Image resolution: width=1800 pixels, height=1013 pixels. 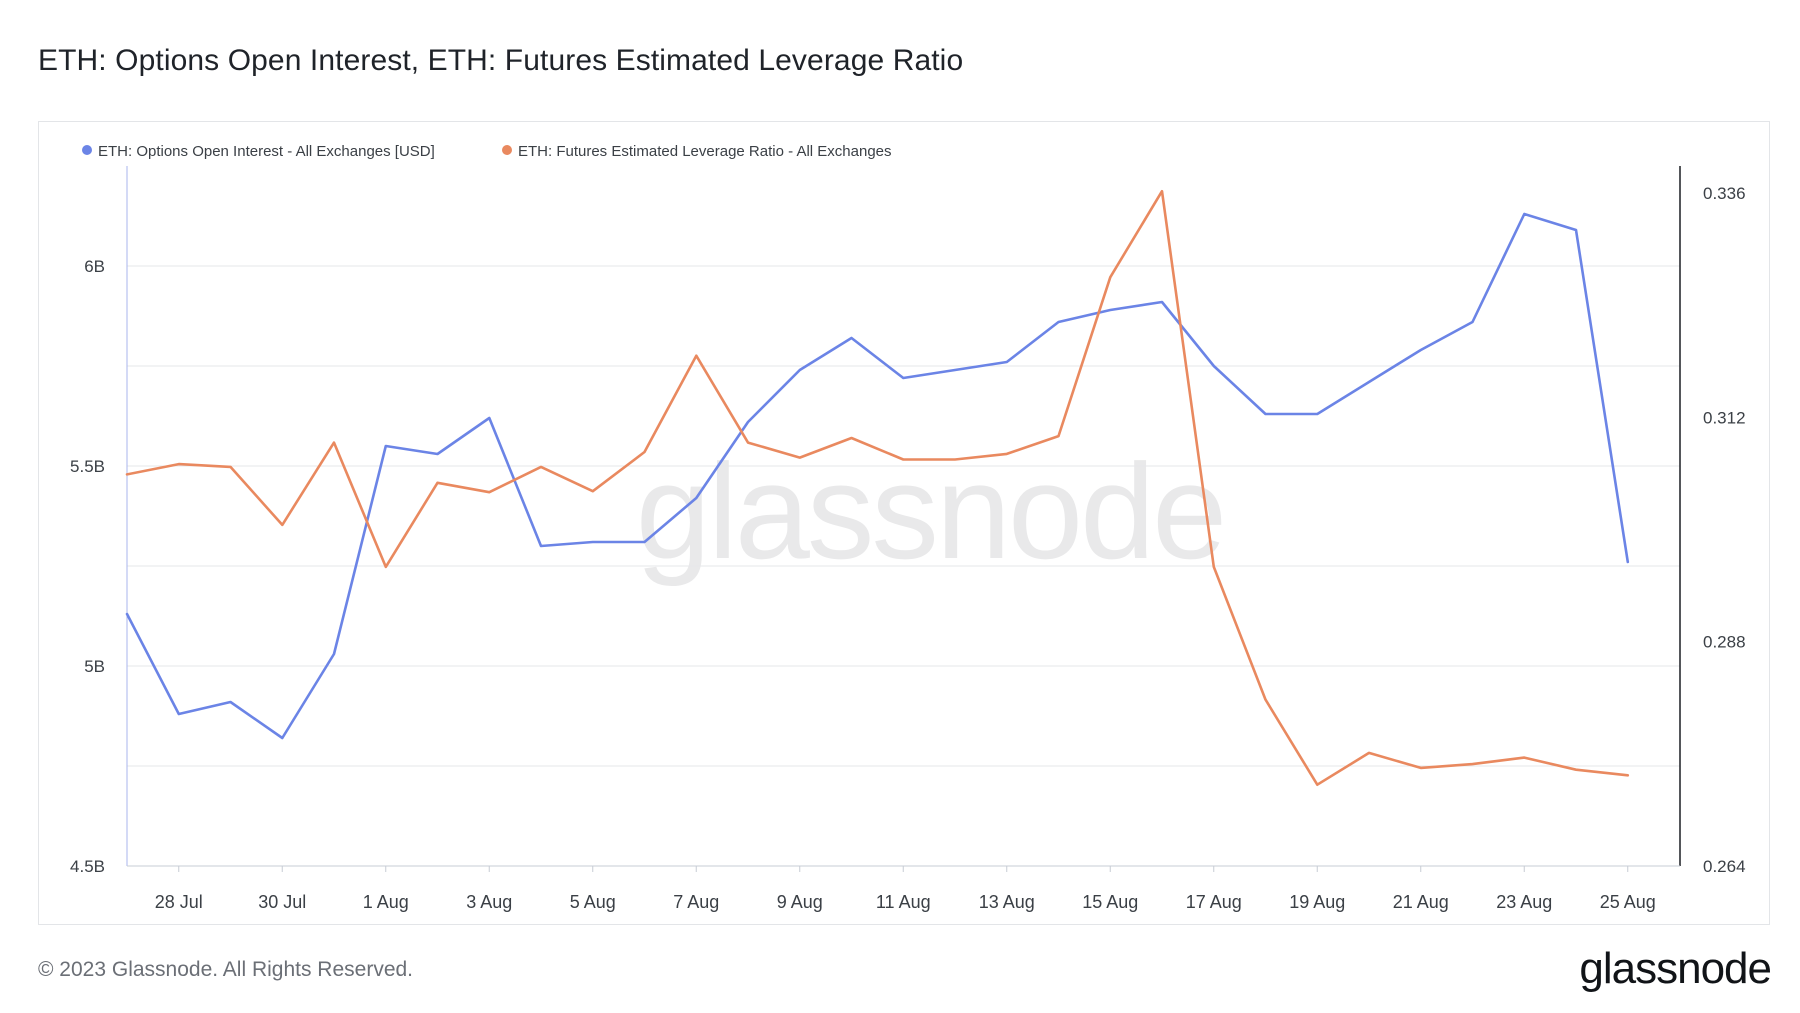 I want to click on x-tick-label: 21 Aug, so click(x=1421, y=902).